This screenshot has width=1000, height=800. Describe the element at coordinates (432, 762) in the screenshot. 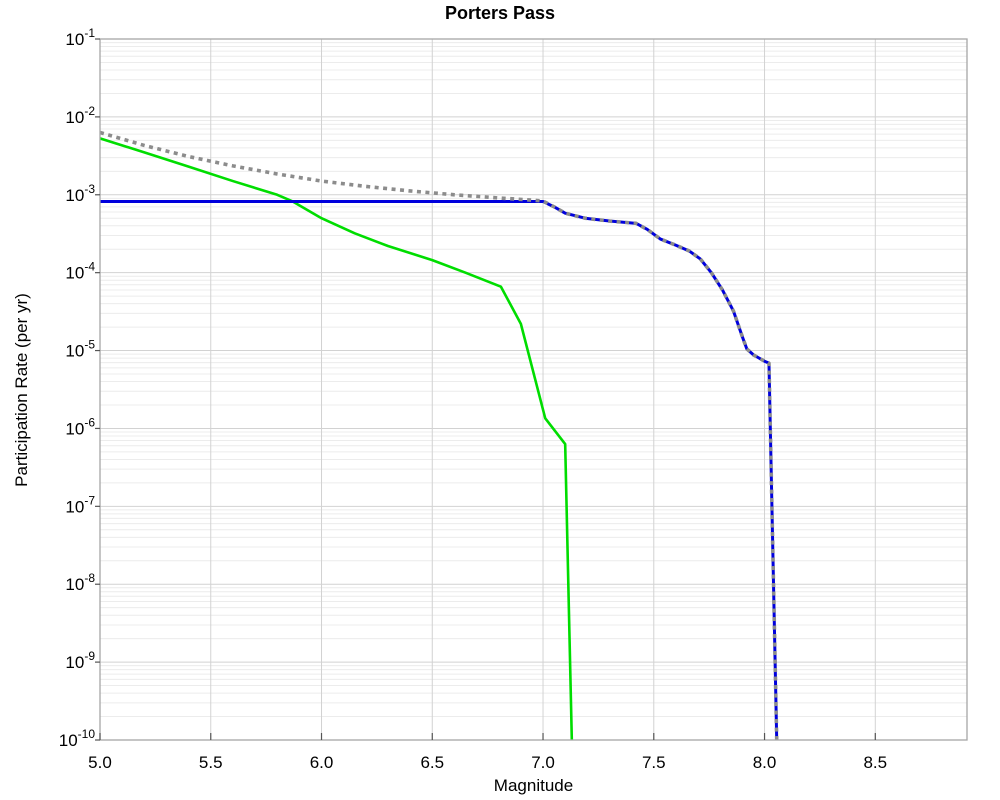

I see `x-tick-label: 6.5` at that location.